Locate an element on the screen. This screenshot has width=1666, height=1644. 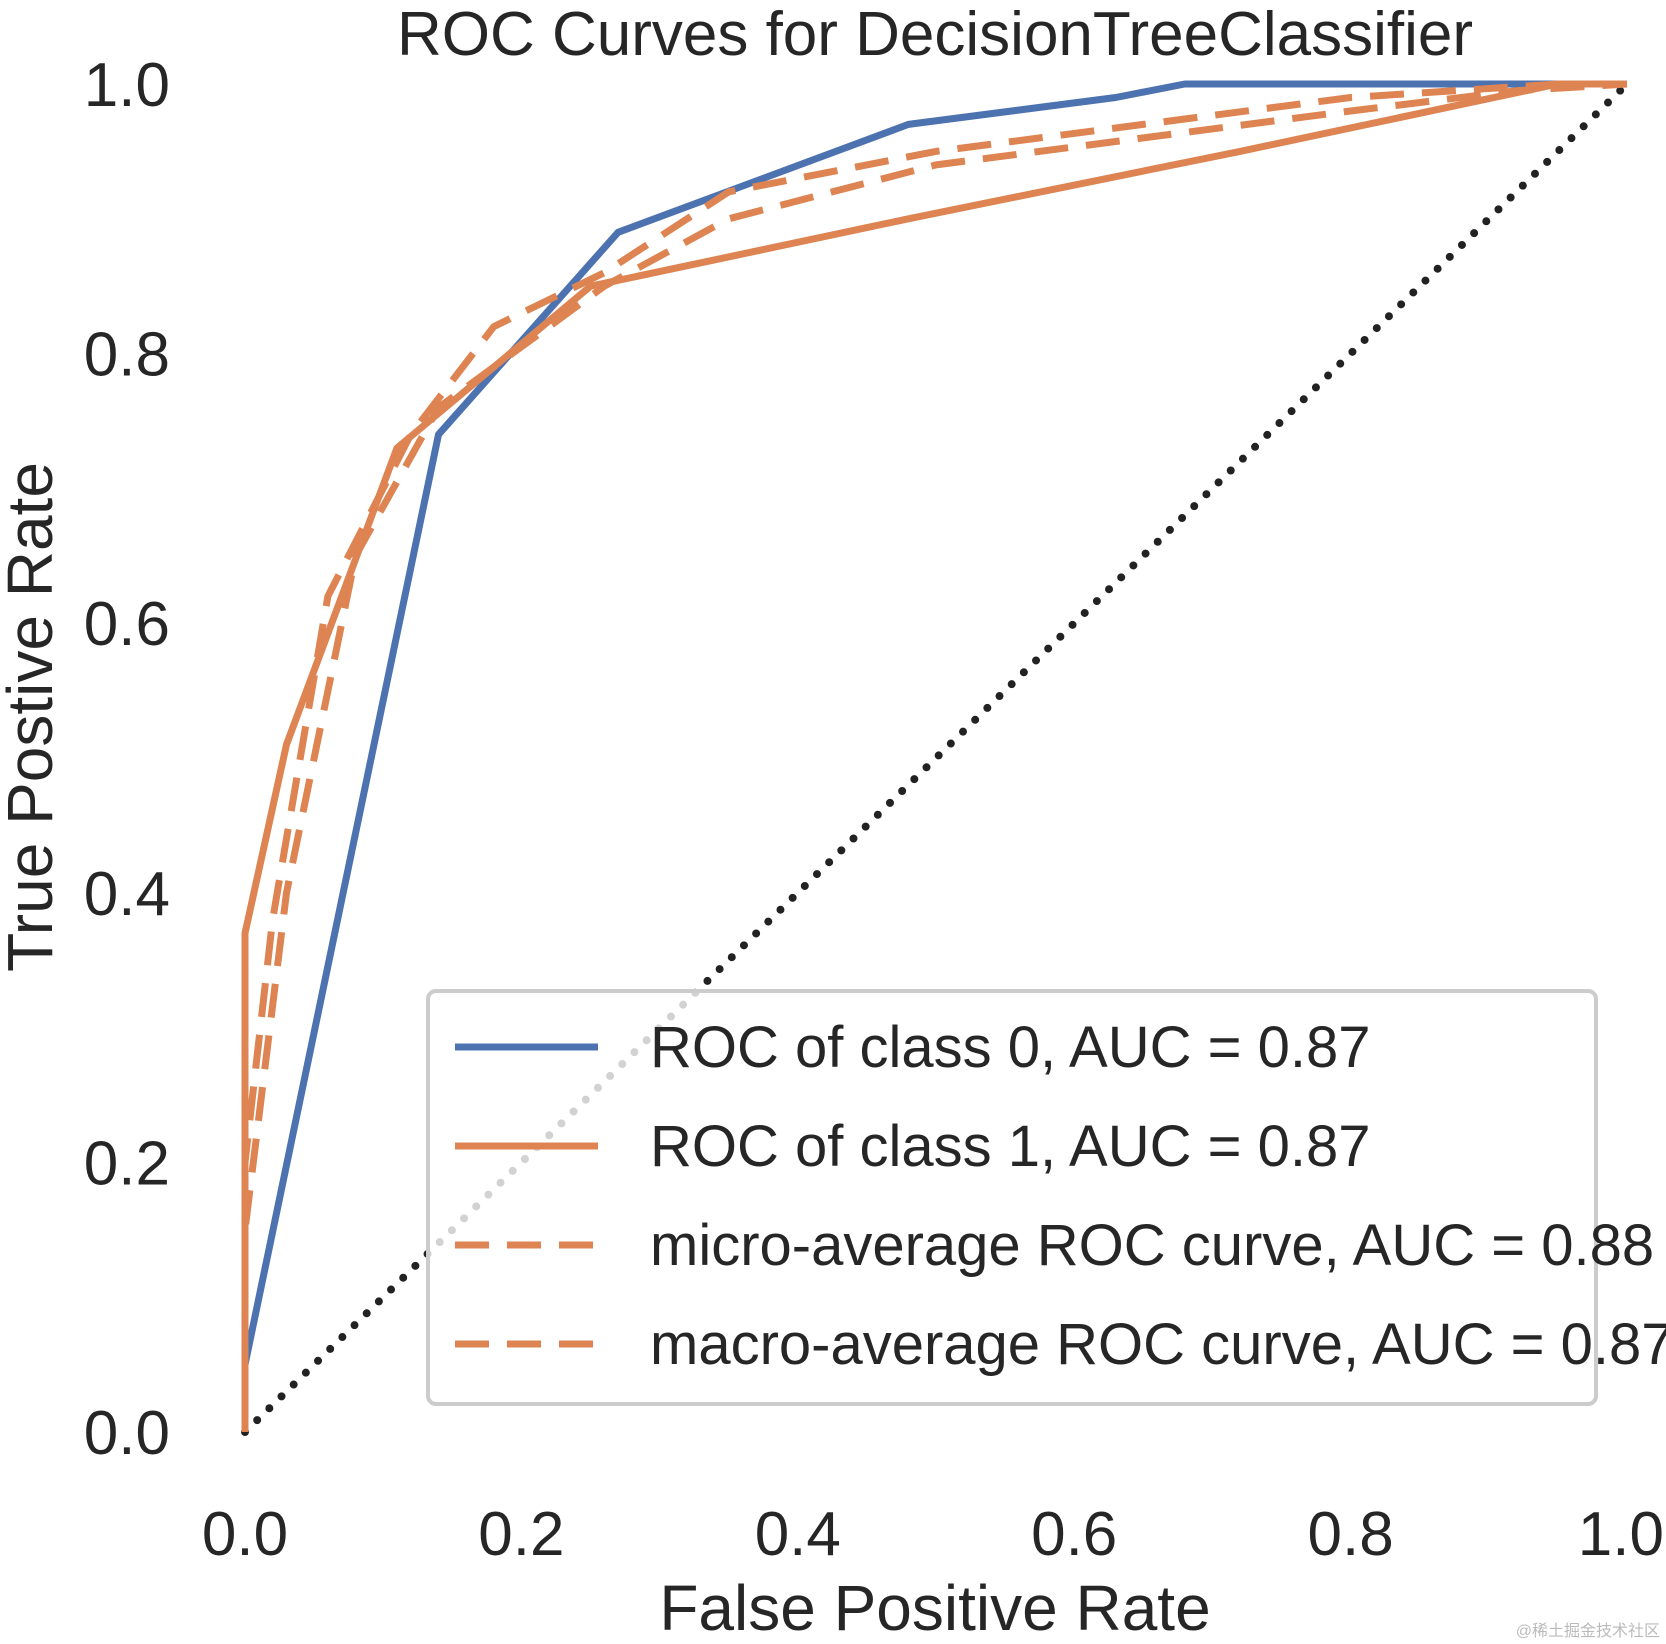
y-tick-label: 0.2 is located at coordinates (127, 1163).